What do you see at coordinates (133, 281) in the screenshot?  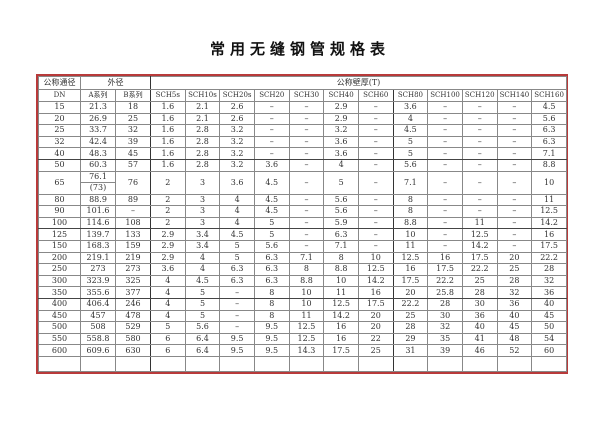 I see `table-cell: 325` at bounding box center [133, 281].